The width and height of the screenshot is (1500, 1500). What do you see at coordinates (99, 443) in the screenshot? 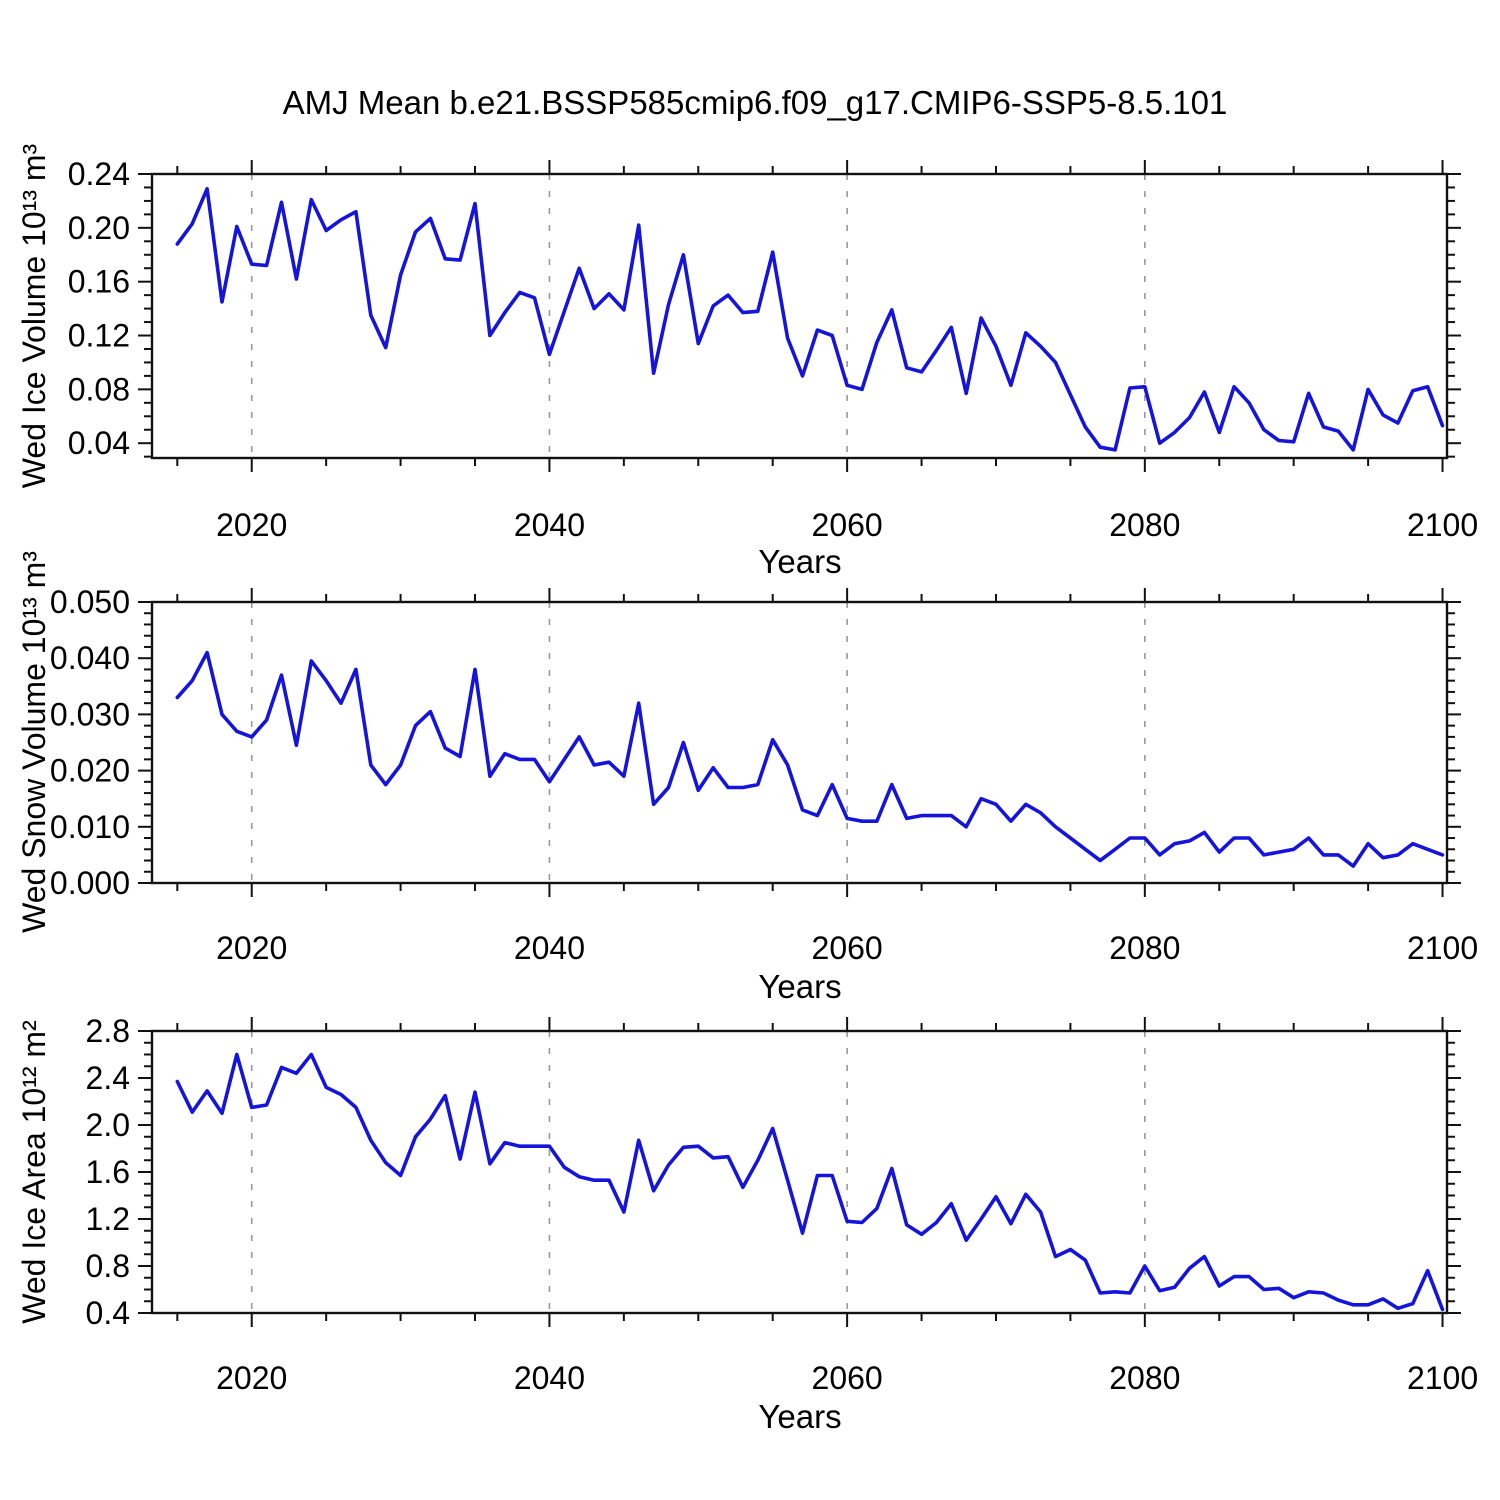
I see `svg-text: 0.04` at bounding box center [99, 443].